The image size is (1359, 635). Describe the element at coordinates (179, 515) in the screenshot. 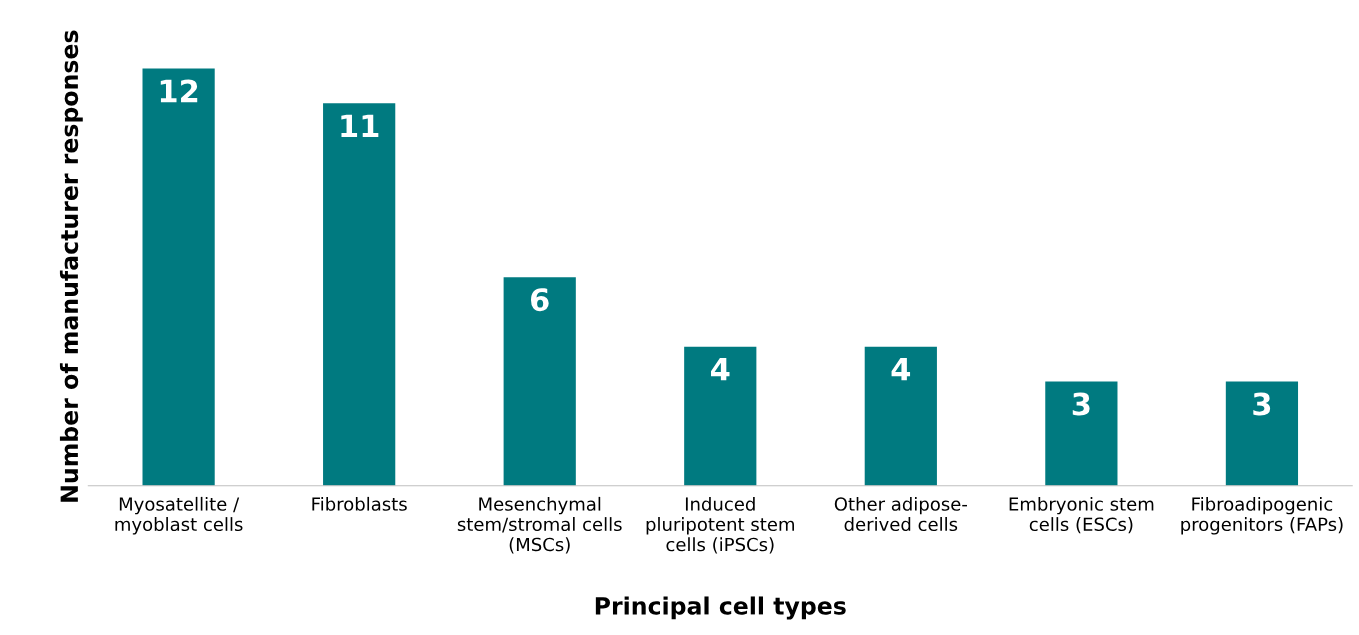

I see `x-tick-label: Myosatellite / myoblast cells` at that location.